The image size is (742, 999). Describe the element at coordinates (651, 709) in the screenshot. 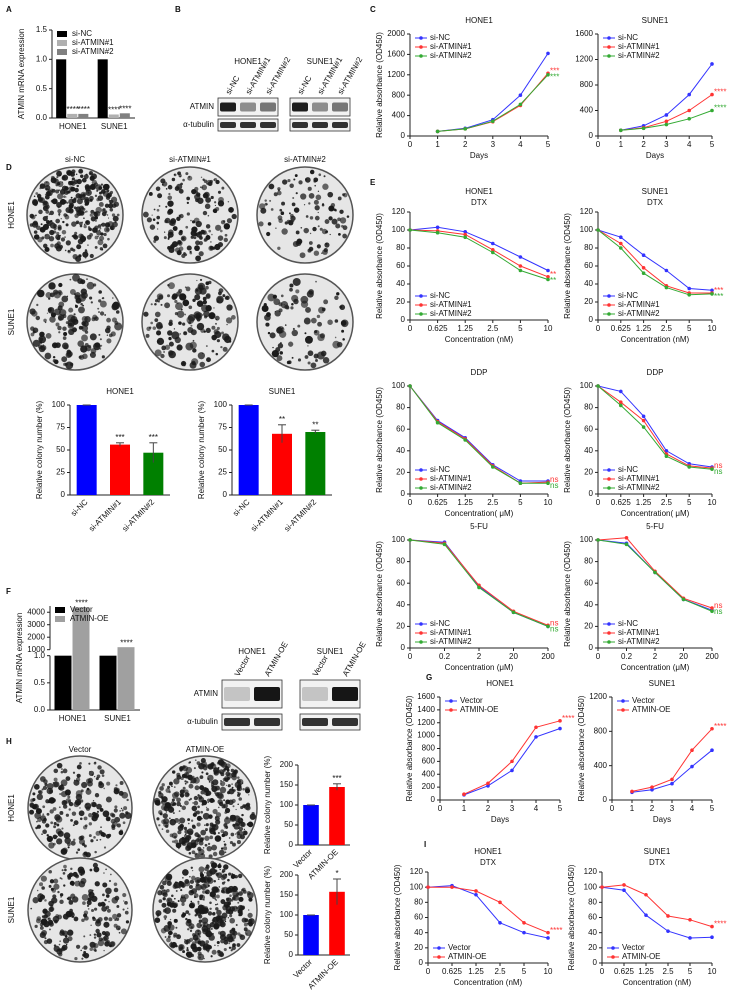

I see `legend-label: ATMIN-OE` at that location.